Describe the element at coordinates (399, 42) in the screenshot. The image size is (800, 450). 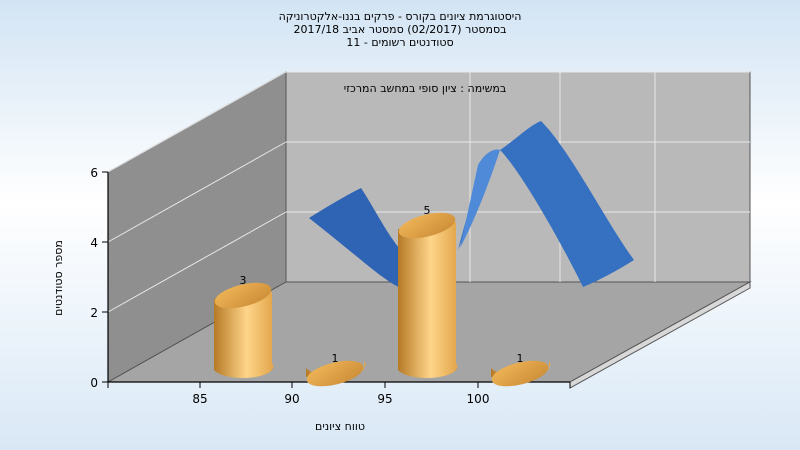
I see `title-line-3: סטודנטים רשומים - 11` at that location.